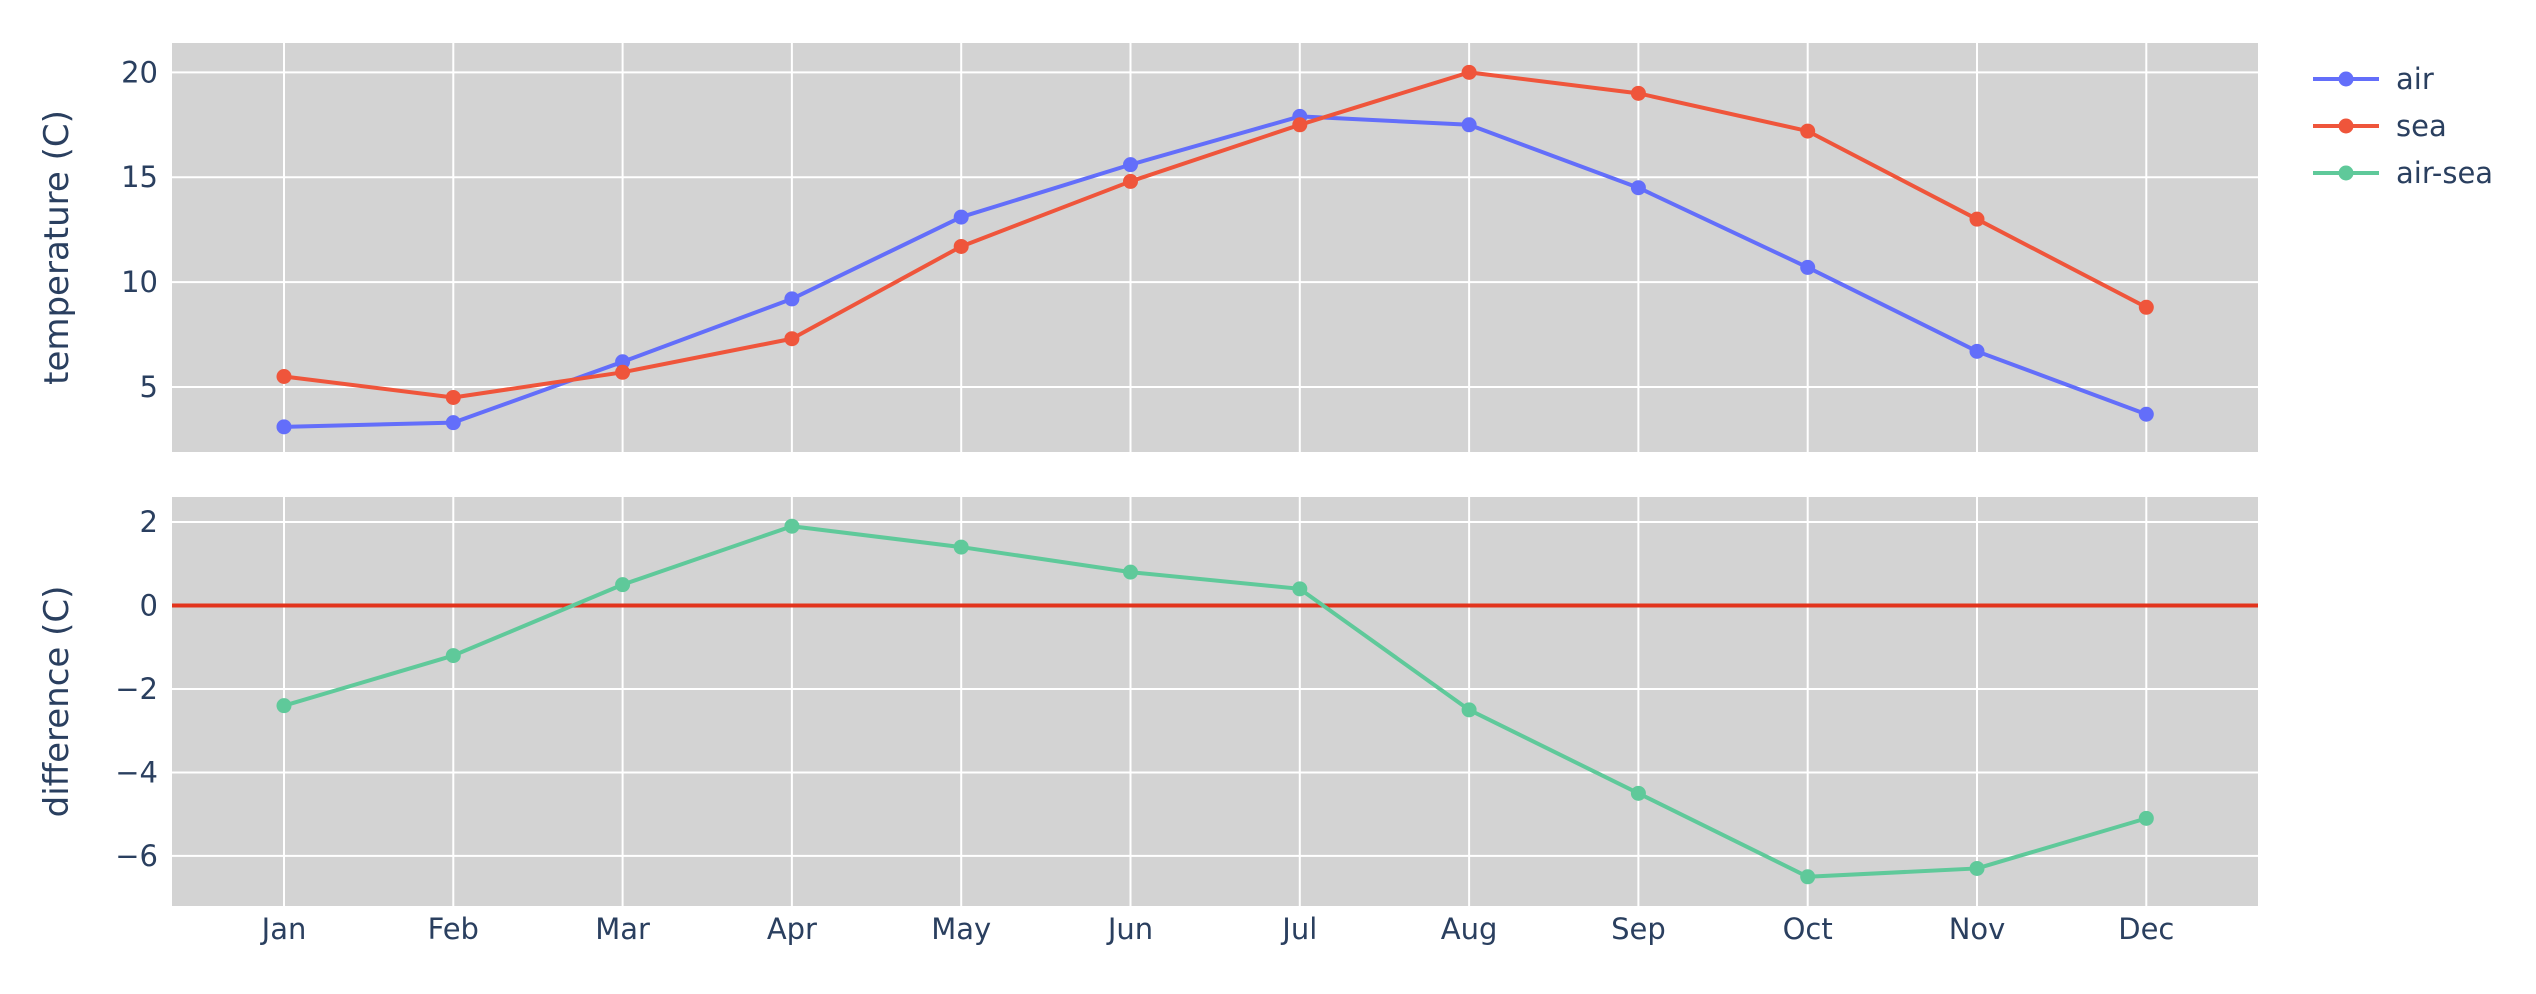  Describe the element at coordinates (2415, 79) in the screenshot. I see `legend-item-label: air` at that location.